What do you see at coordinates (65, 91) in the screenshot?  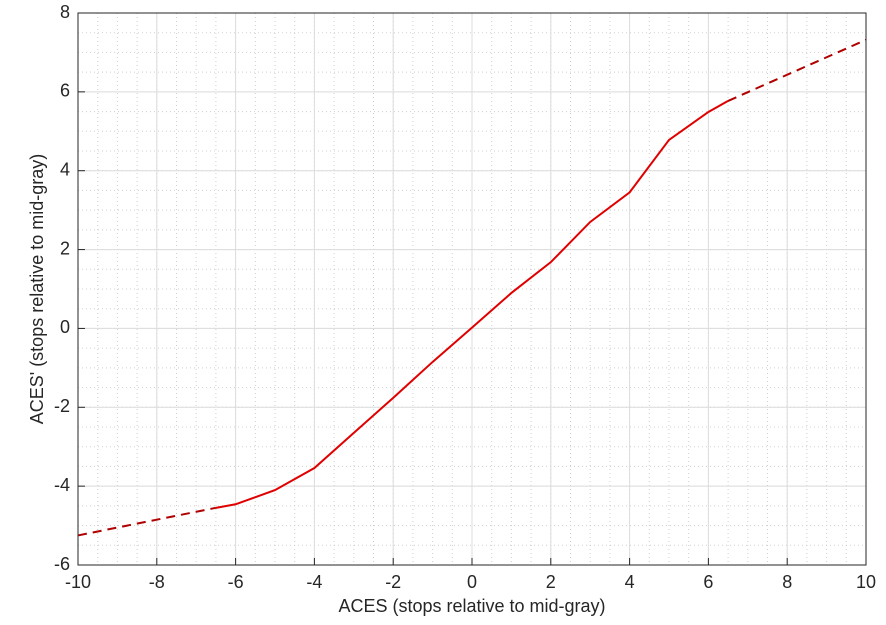 I see `y-tick-label: 6` at bounding box center [65, 91].